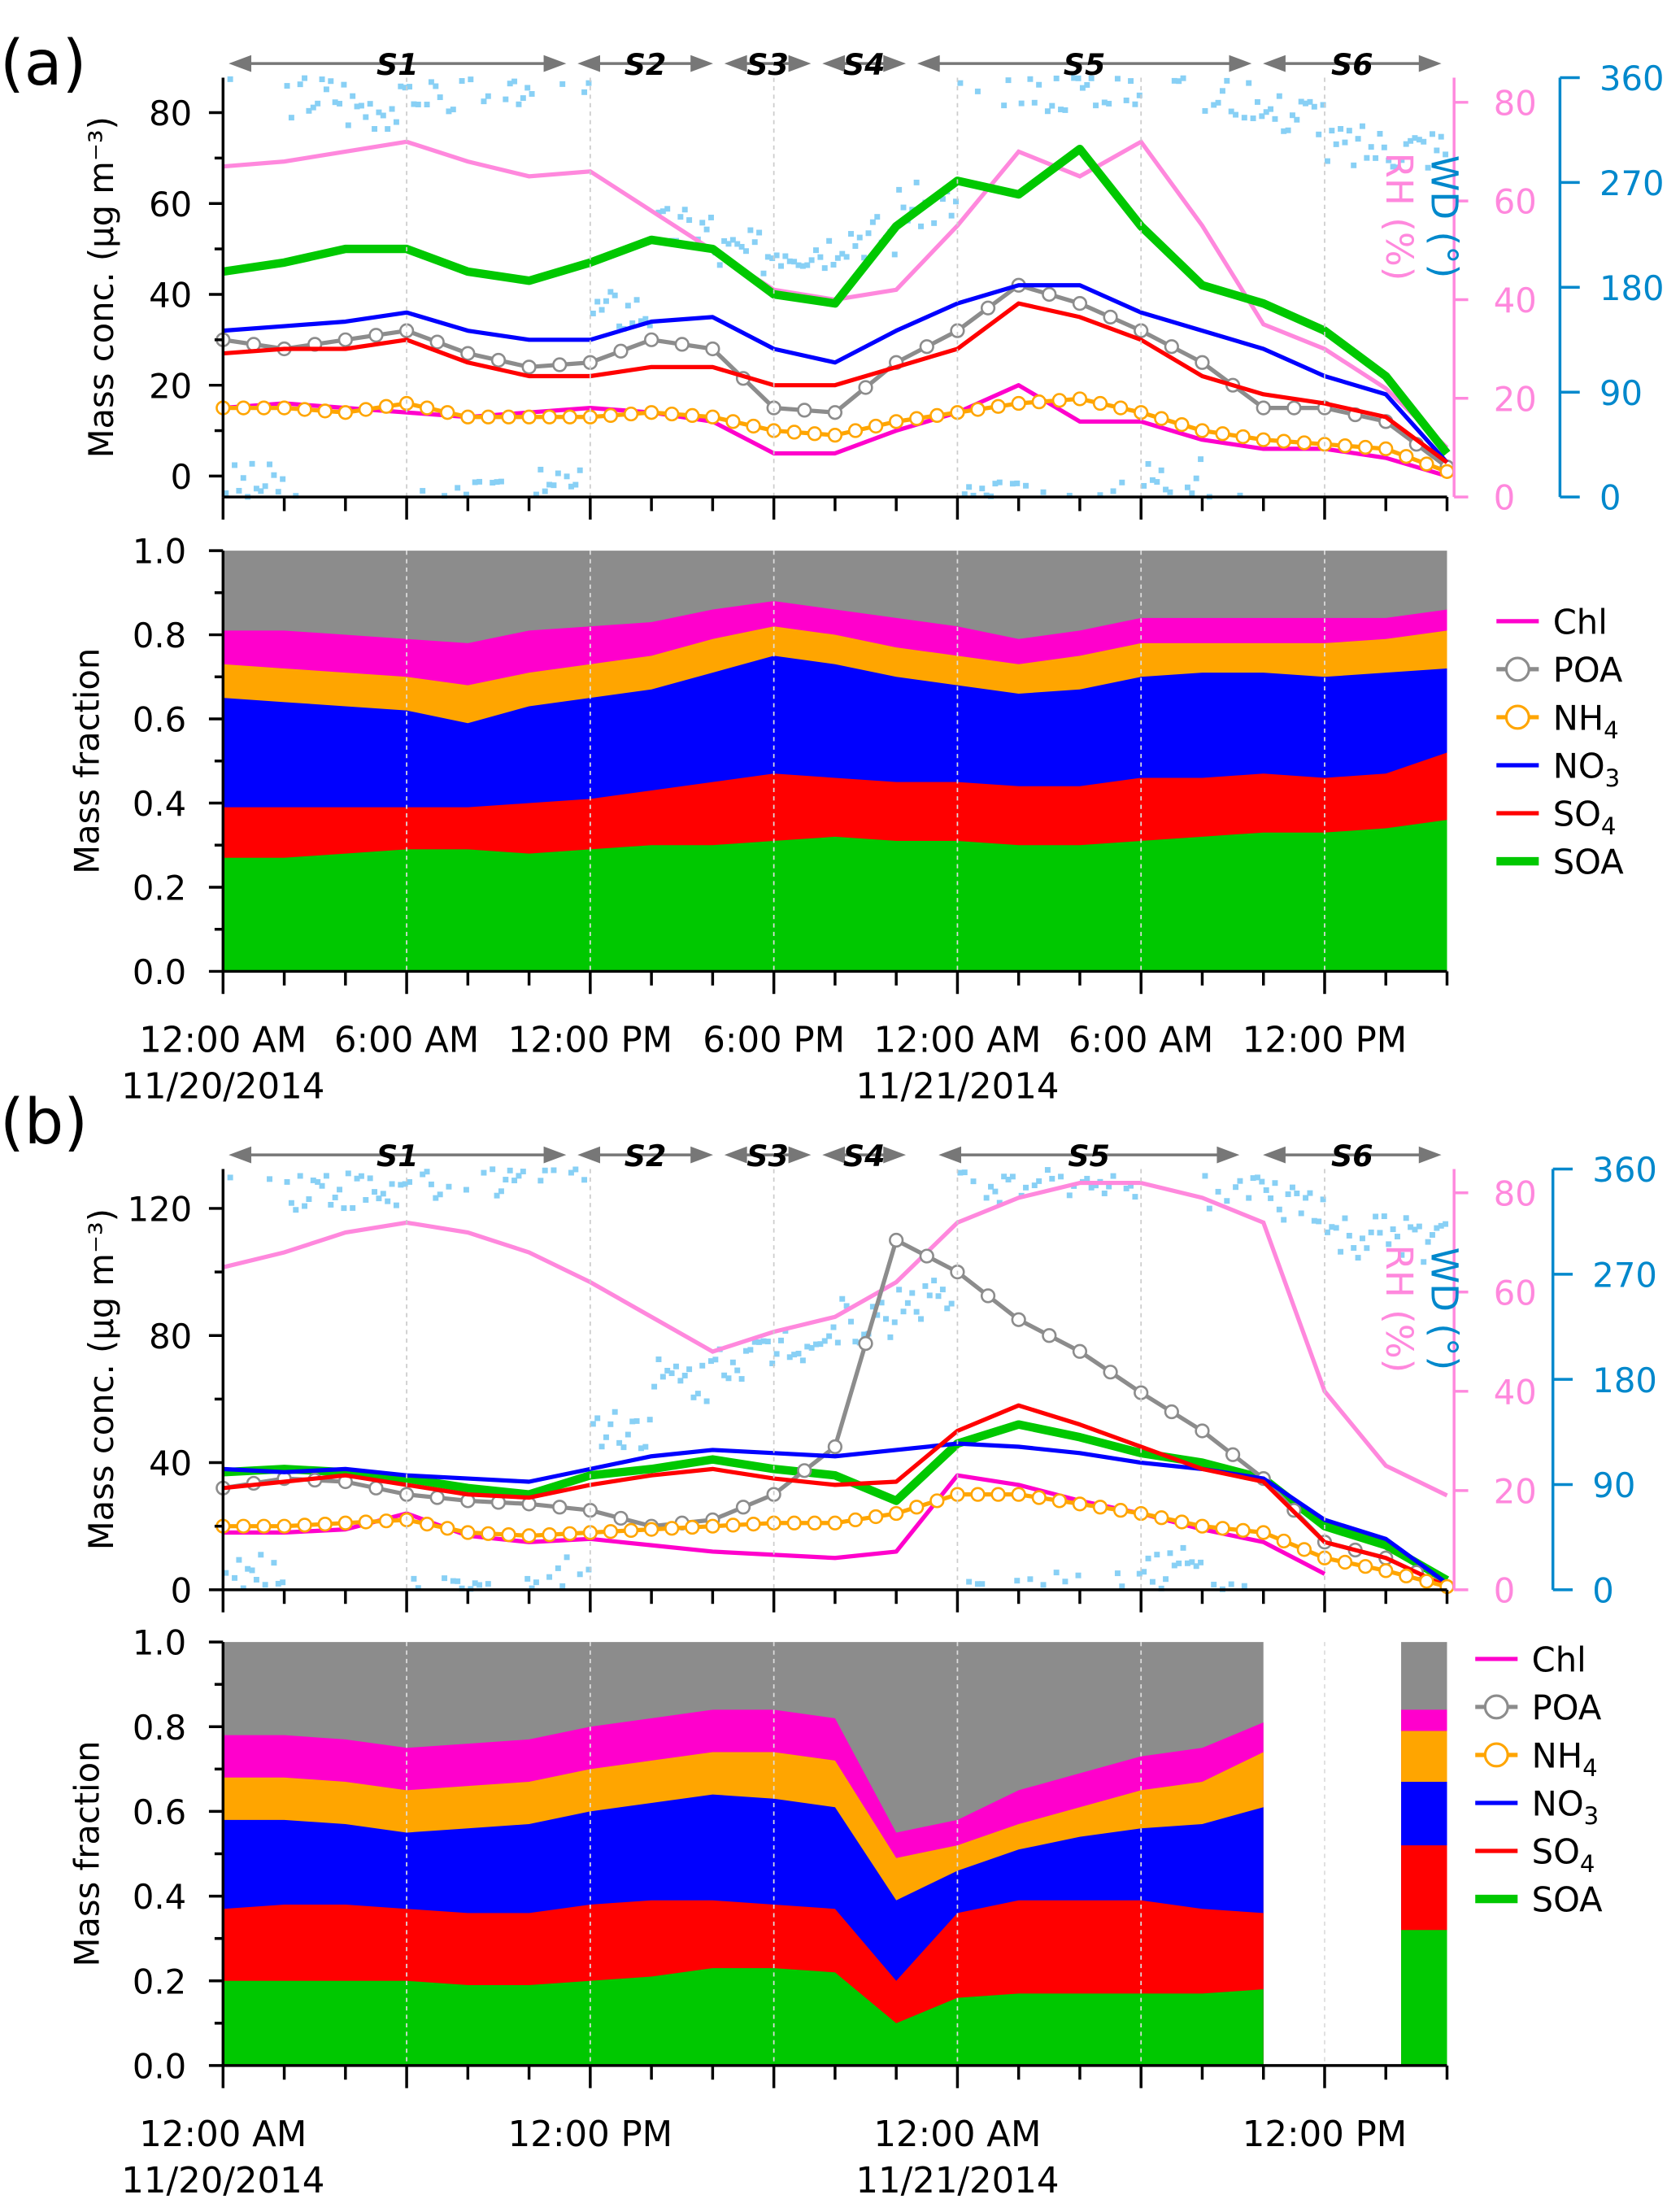 This screenshot has width=1680, height=2212. What do you see at coordinates (170, 296) in the screenshot?
I see `y-tick-label: 40` at bounding box center [170, 296].